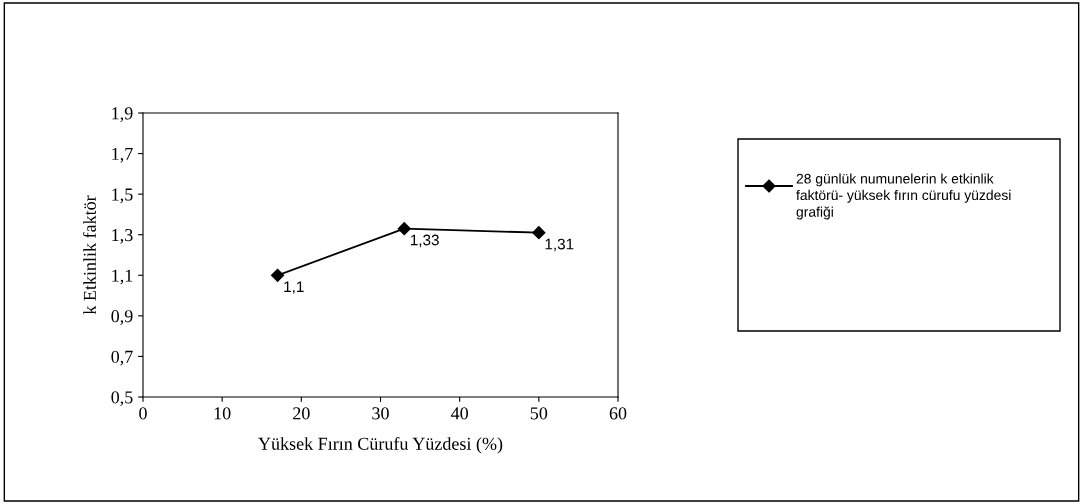 This screenshot has height=504, width=1083. Describe the element at coordinates (122, 236) in the screenshot. I see `y-tick-label: 1,3` at that location.